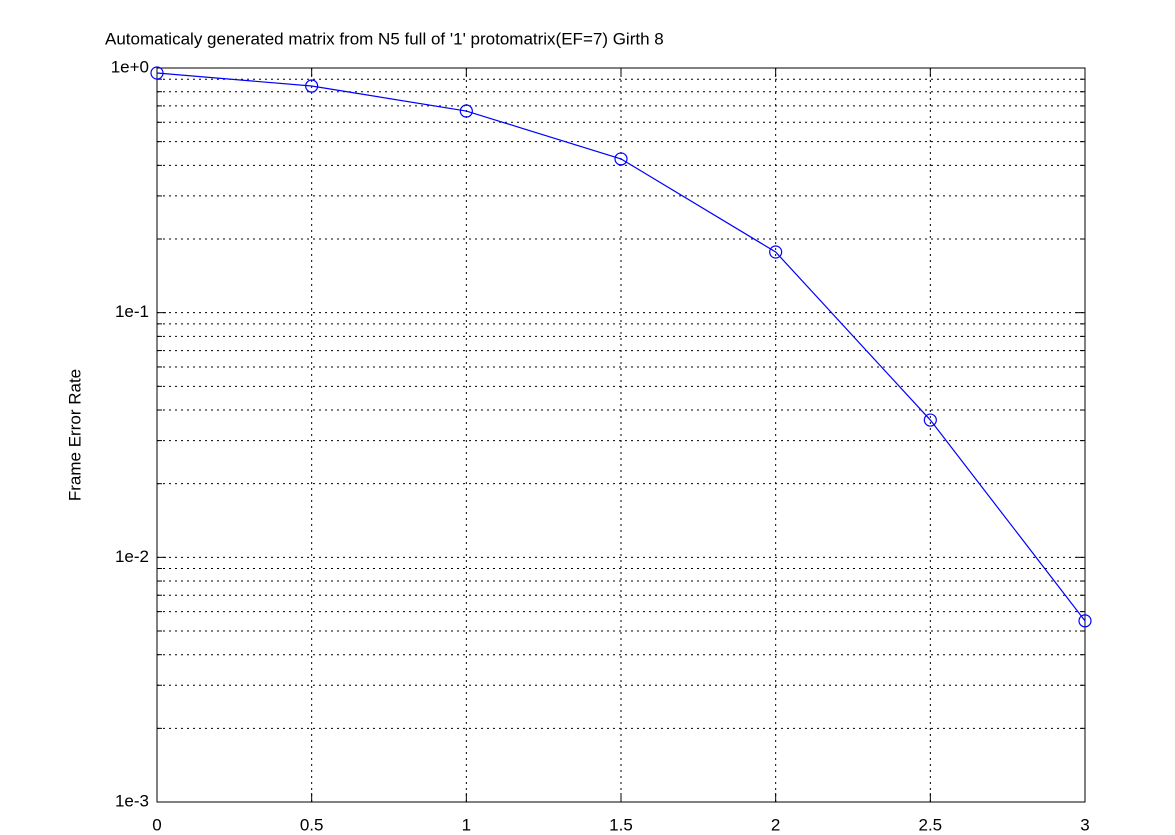 This screenshot has height=835, width=1175. I want to click on x-tick-label: 0.5, so click(312, 824).